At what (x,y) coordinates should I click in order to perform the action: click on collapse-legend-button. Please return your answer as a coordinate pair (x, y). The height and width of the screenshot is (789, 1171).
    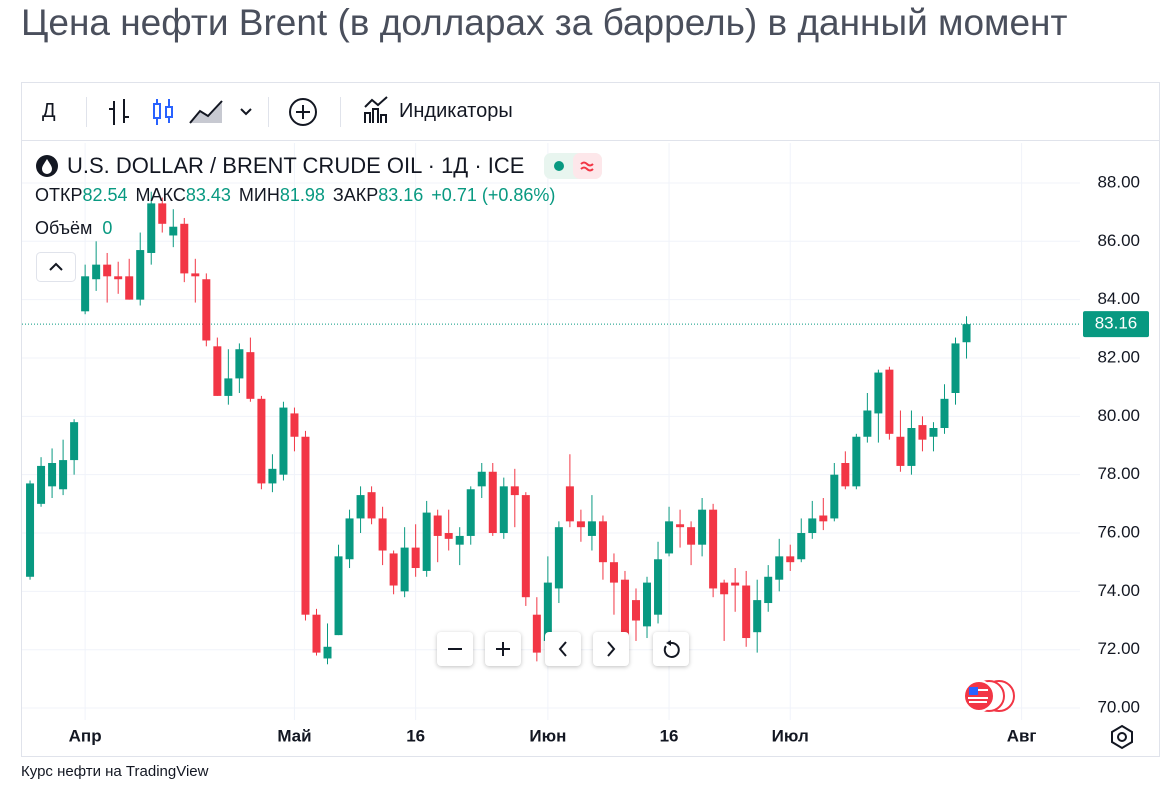
    Looking at the image, I should click on (56, 267).